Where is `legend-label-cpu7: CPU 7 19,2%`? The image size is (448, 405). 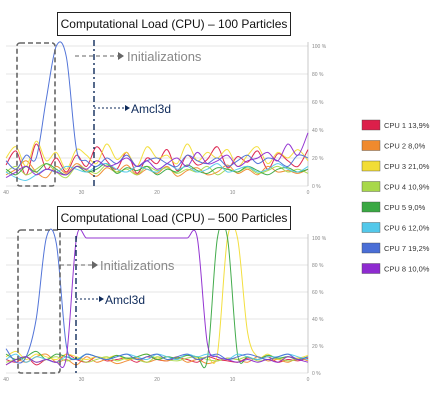 legend-label-cpu7: CPU 7 19,2% is located at coordinates (407, 248).